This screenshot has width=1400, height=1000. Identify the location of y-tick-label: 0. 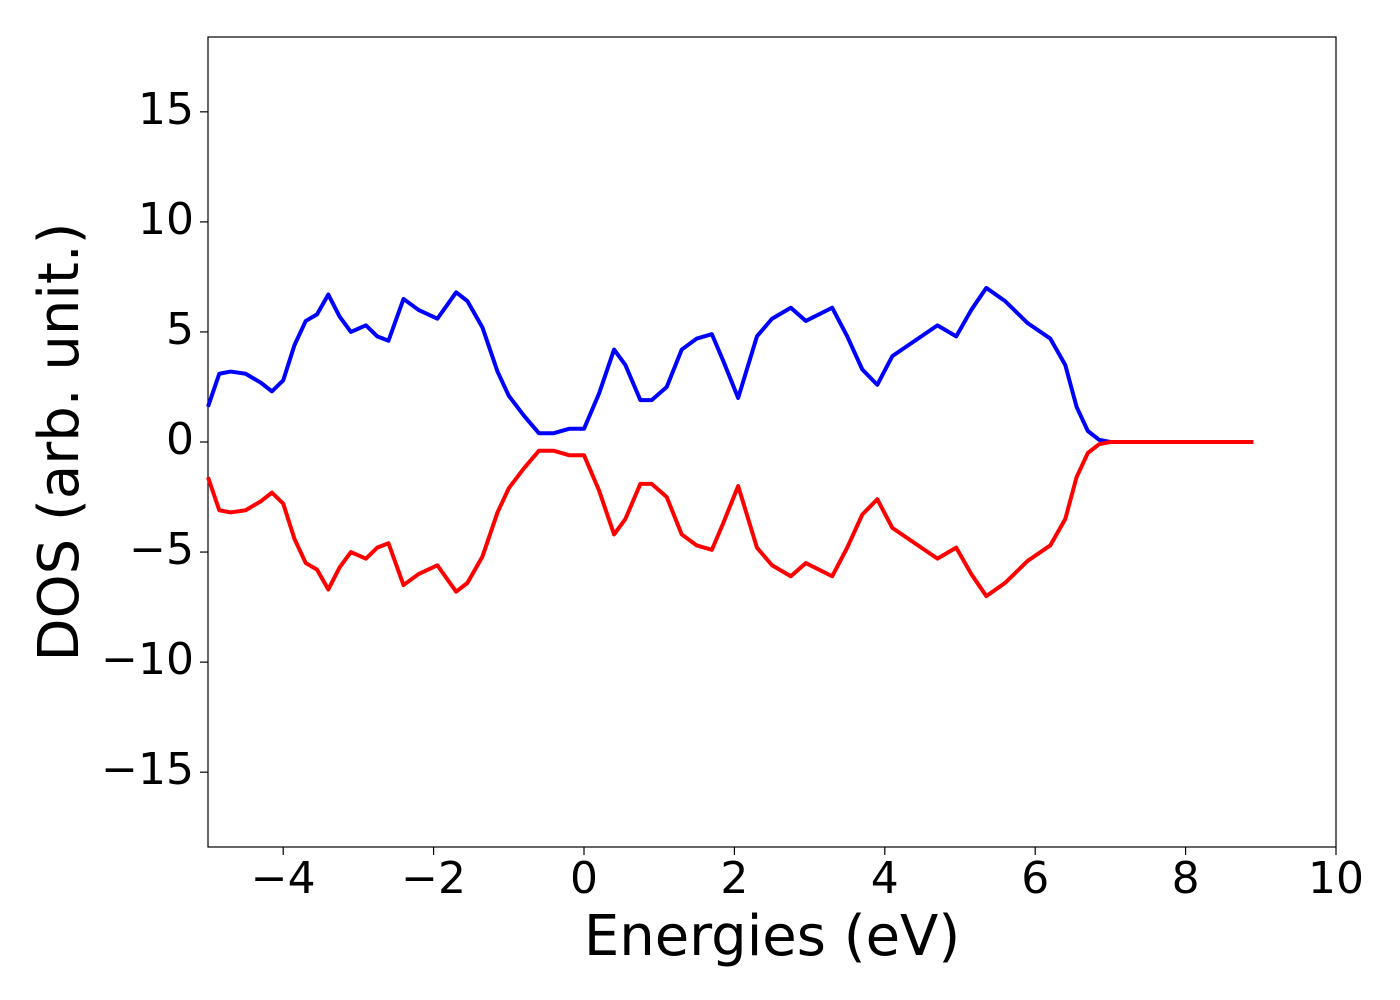
(180, 439).